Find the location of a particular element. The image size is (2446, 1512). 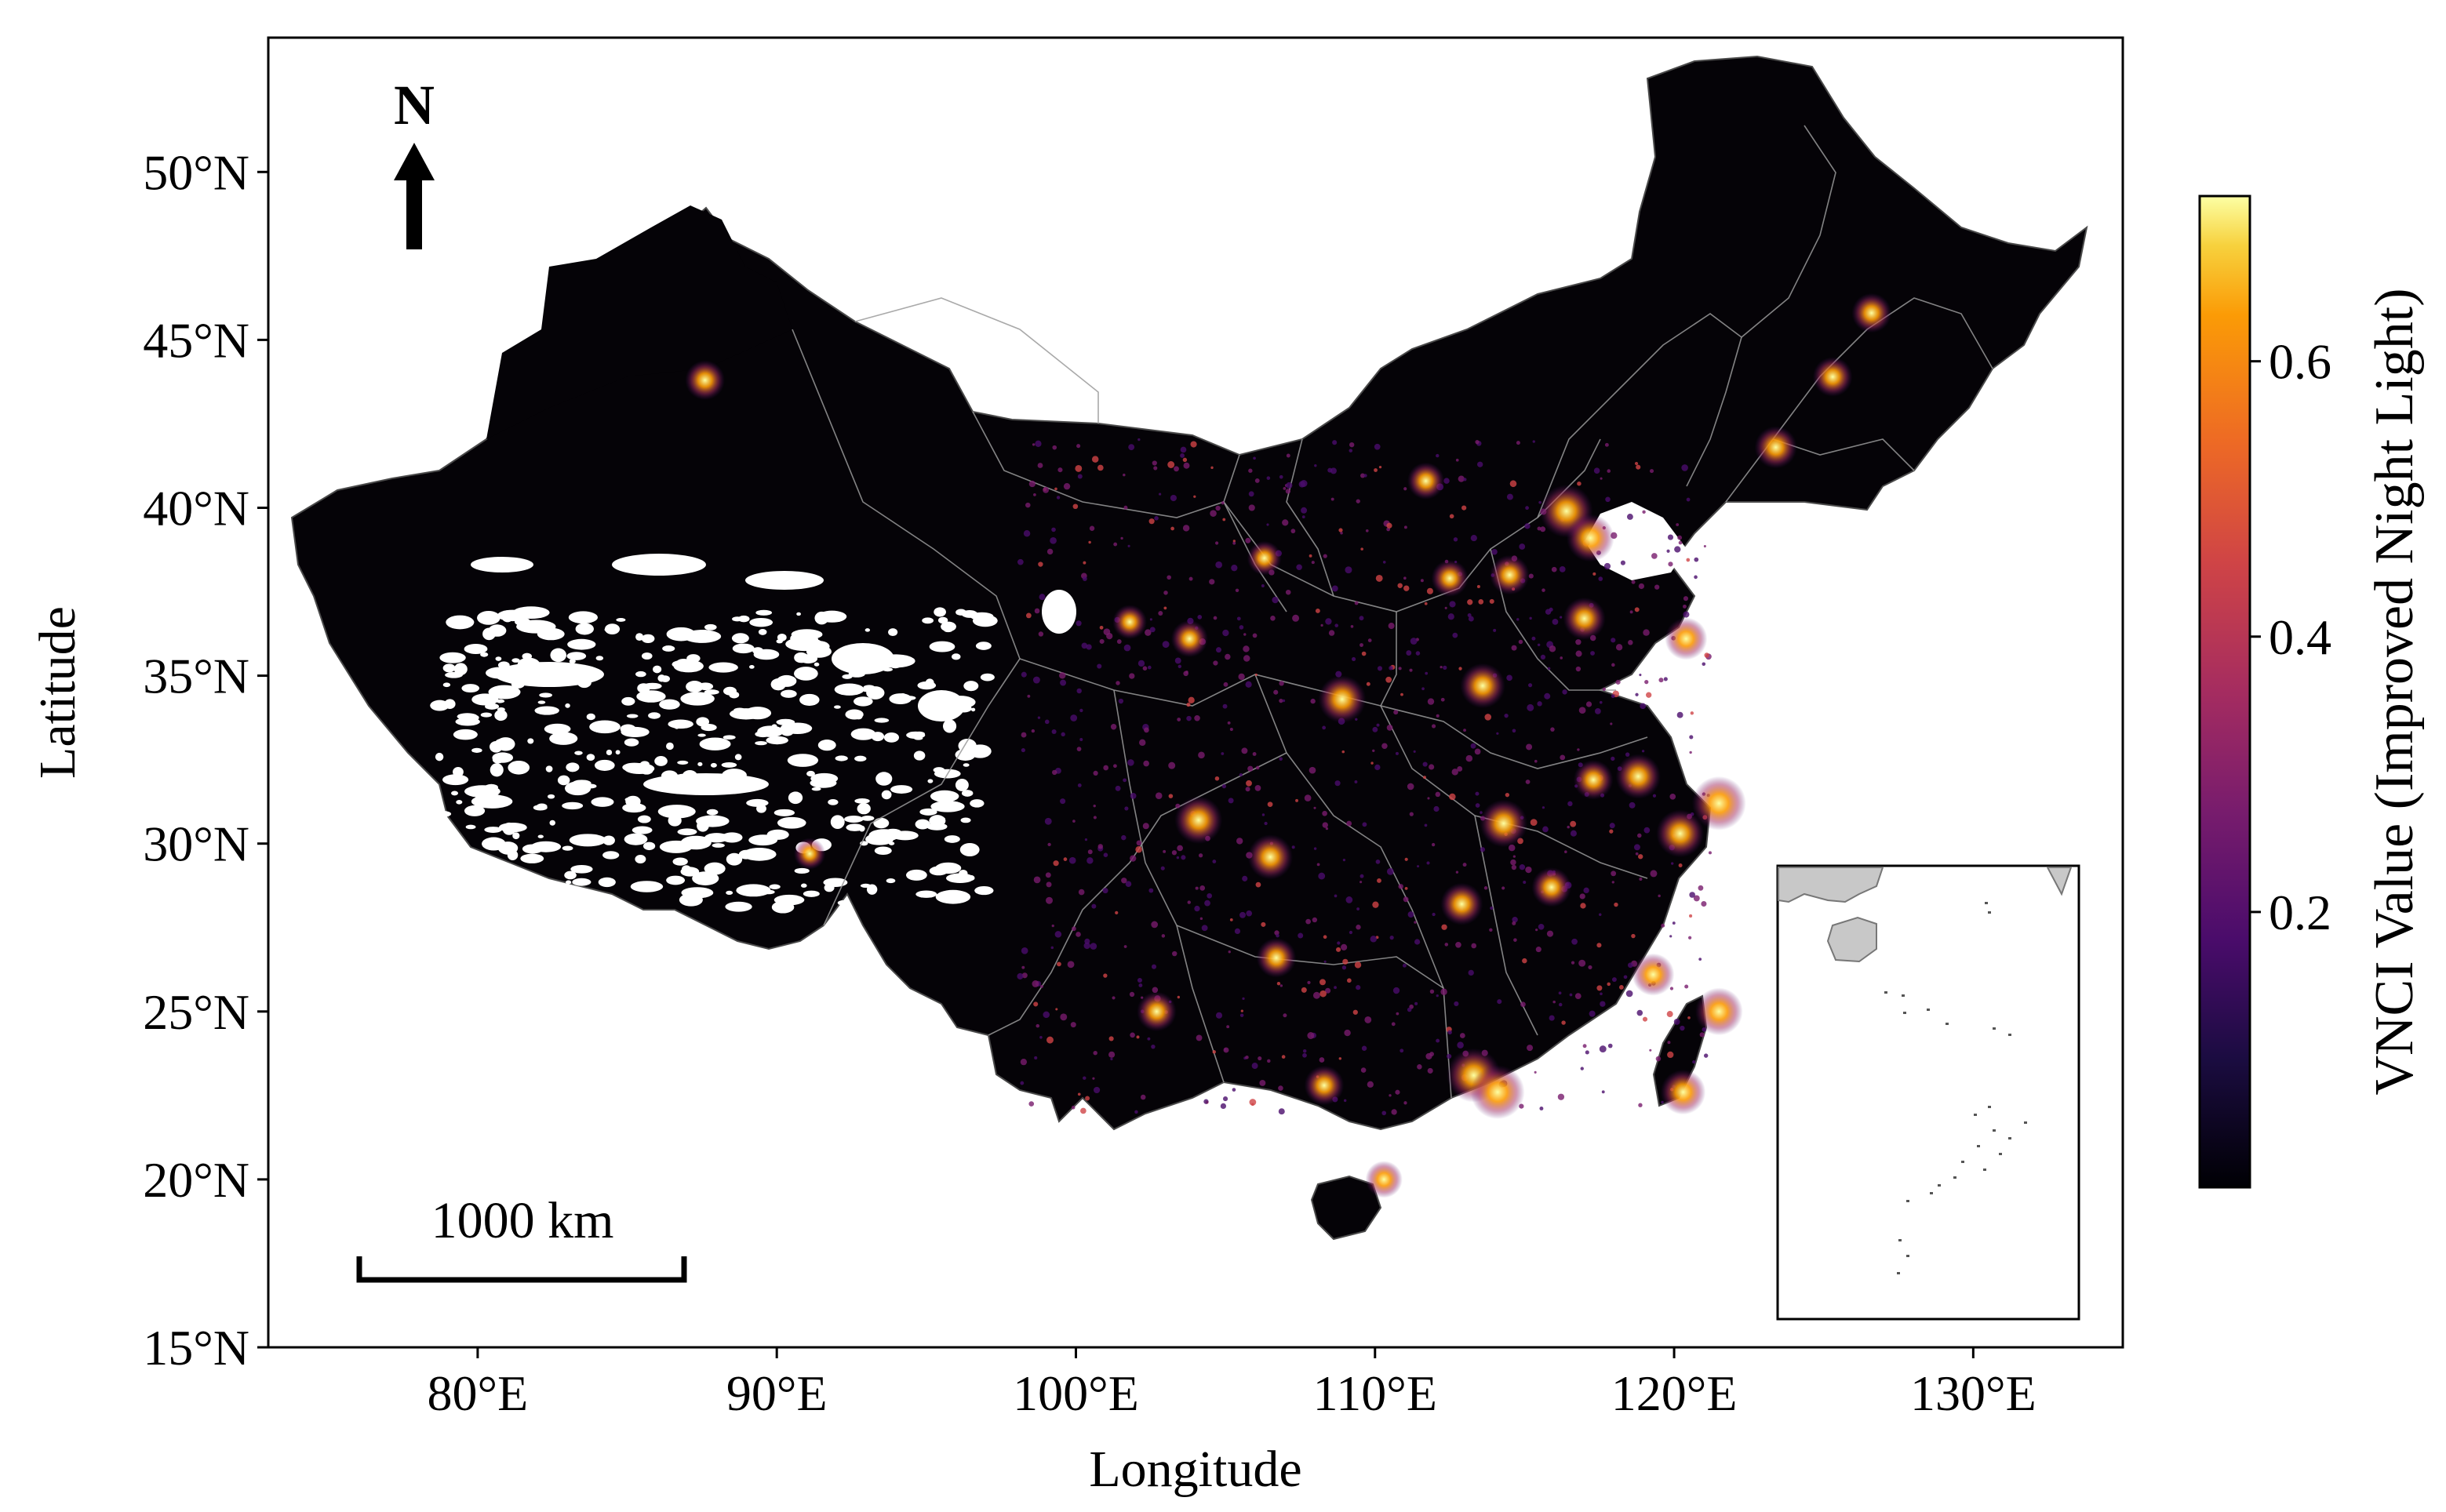

scale-bar-line is located at coordinates (521, 1269).